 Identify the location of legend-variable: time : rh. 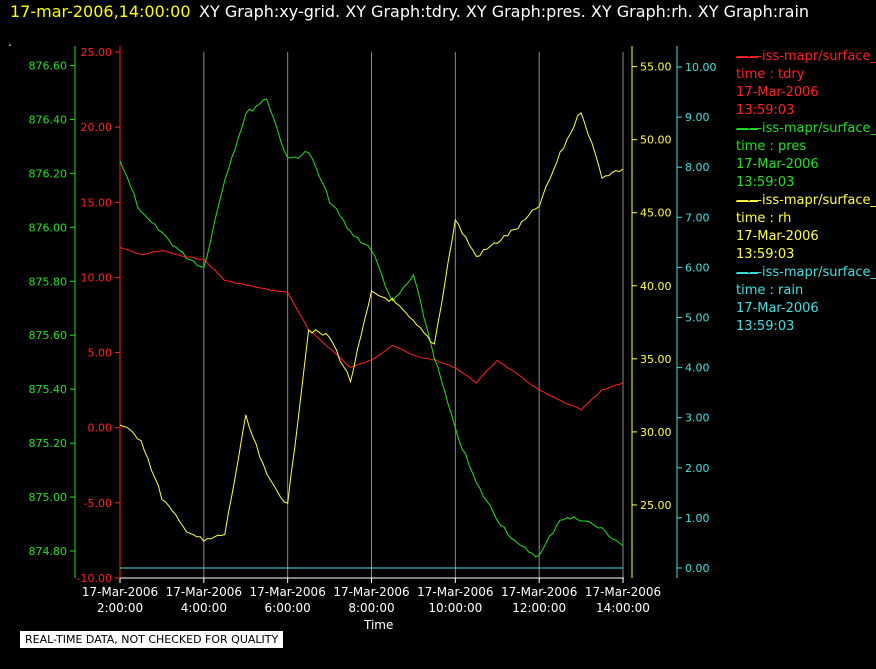
(764, 218).